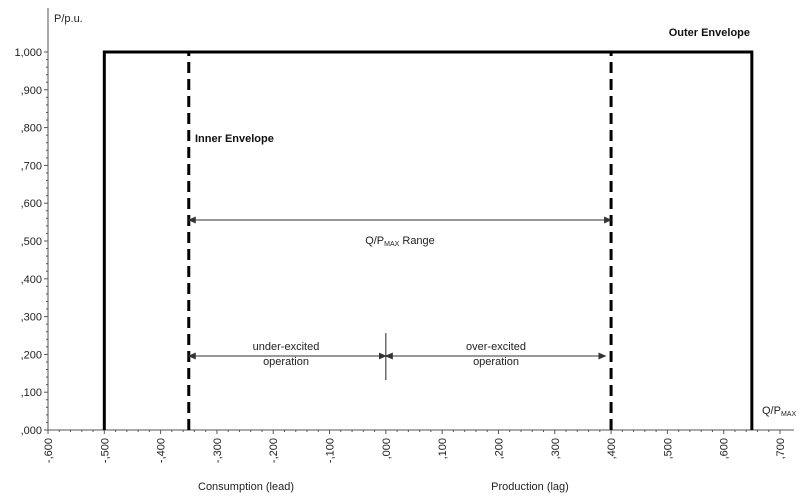 The width and height of the screenshot is (800, 498). What do you see at coordinates (286, 347) in the screenshot?
I see `under-excited-label-line1: under-excited` at bounding box center [286, 347].